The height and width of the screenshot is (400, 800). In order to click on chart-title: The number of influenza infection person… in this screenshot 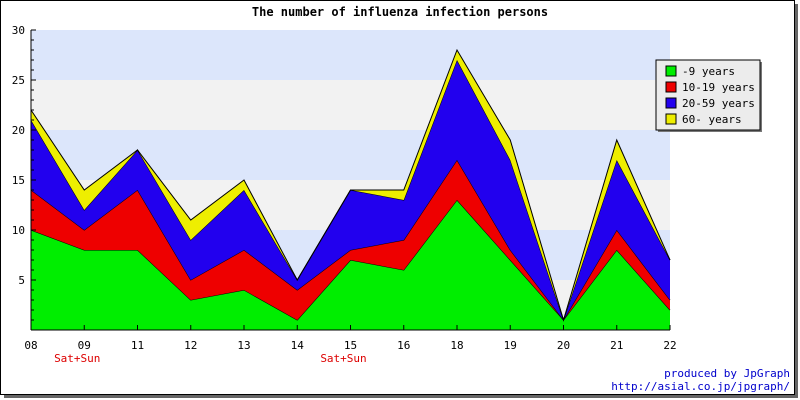, I will do `click(400, 12)`.